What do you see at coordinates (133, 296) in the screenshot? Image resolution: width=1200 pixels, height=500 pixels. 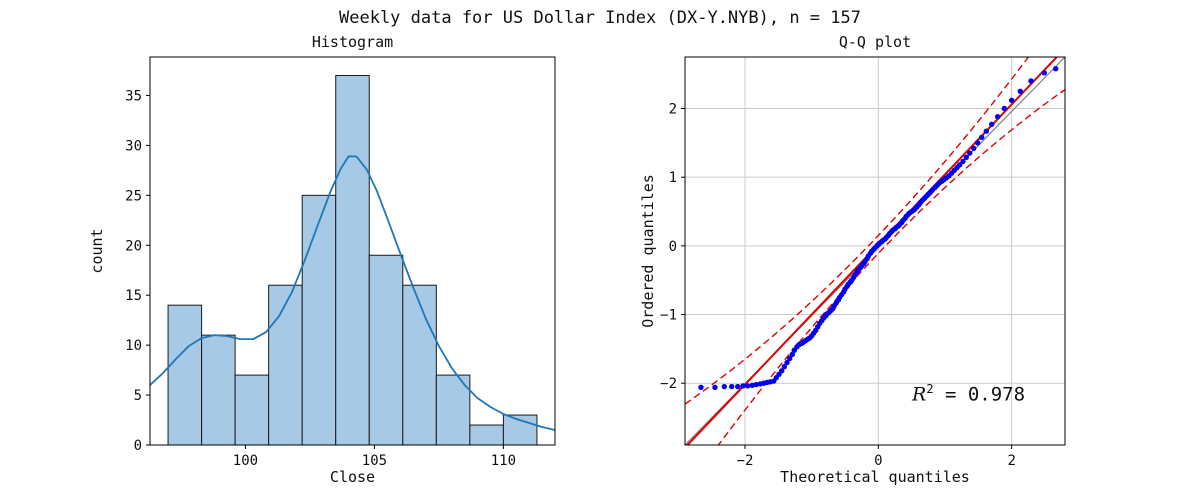 I see `y-tick-label: 15` at bounding box center [133, 296].